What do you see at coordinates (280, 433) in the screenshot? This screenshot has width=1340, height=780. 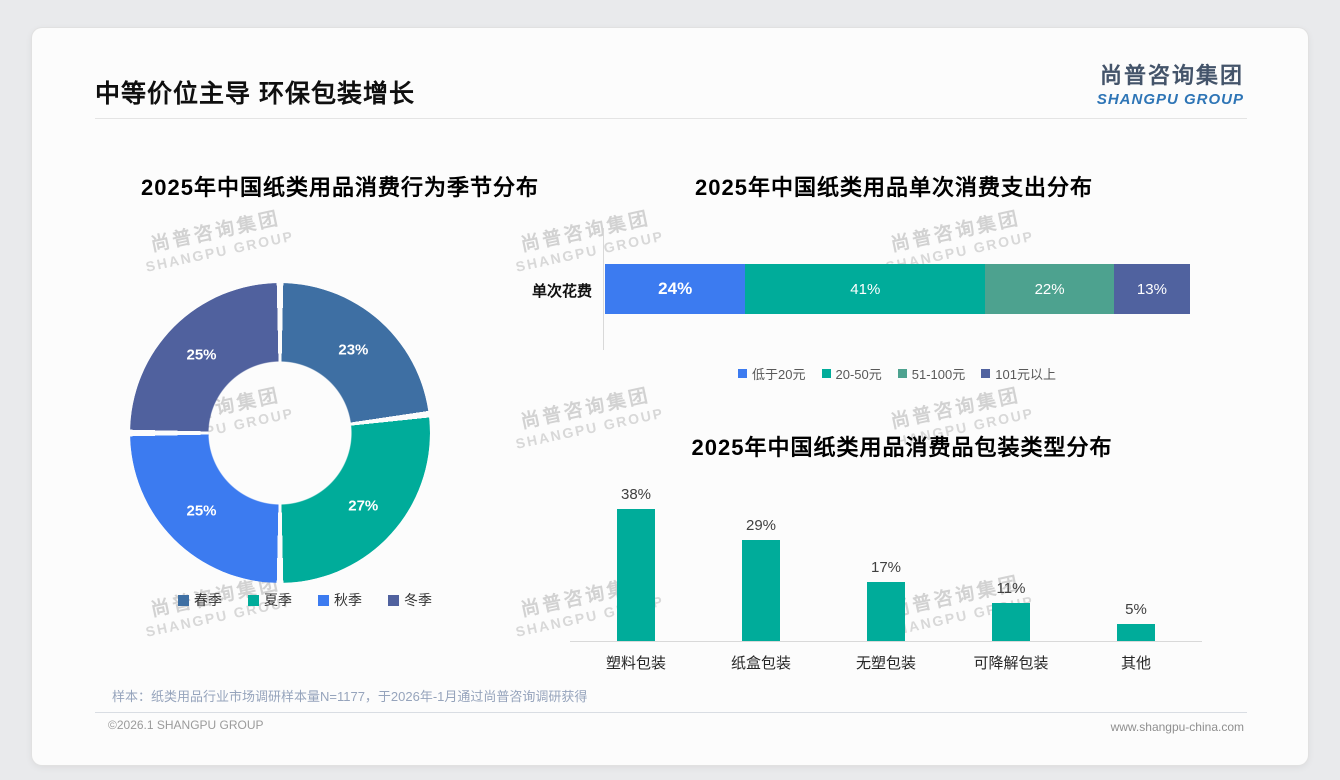 I see `donut-chart: 23% 27% 25% 25%` at bounding box center [280, 433].